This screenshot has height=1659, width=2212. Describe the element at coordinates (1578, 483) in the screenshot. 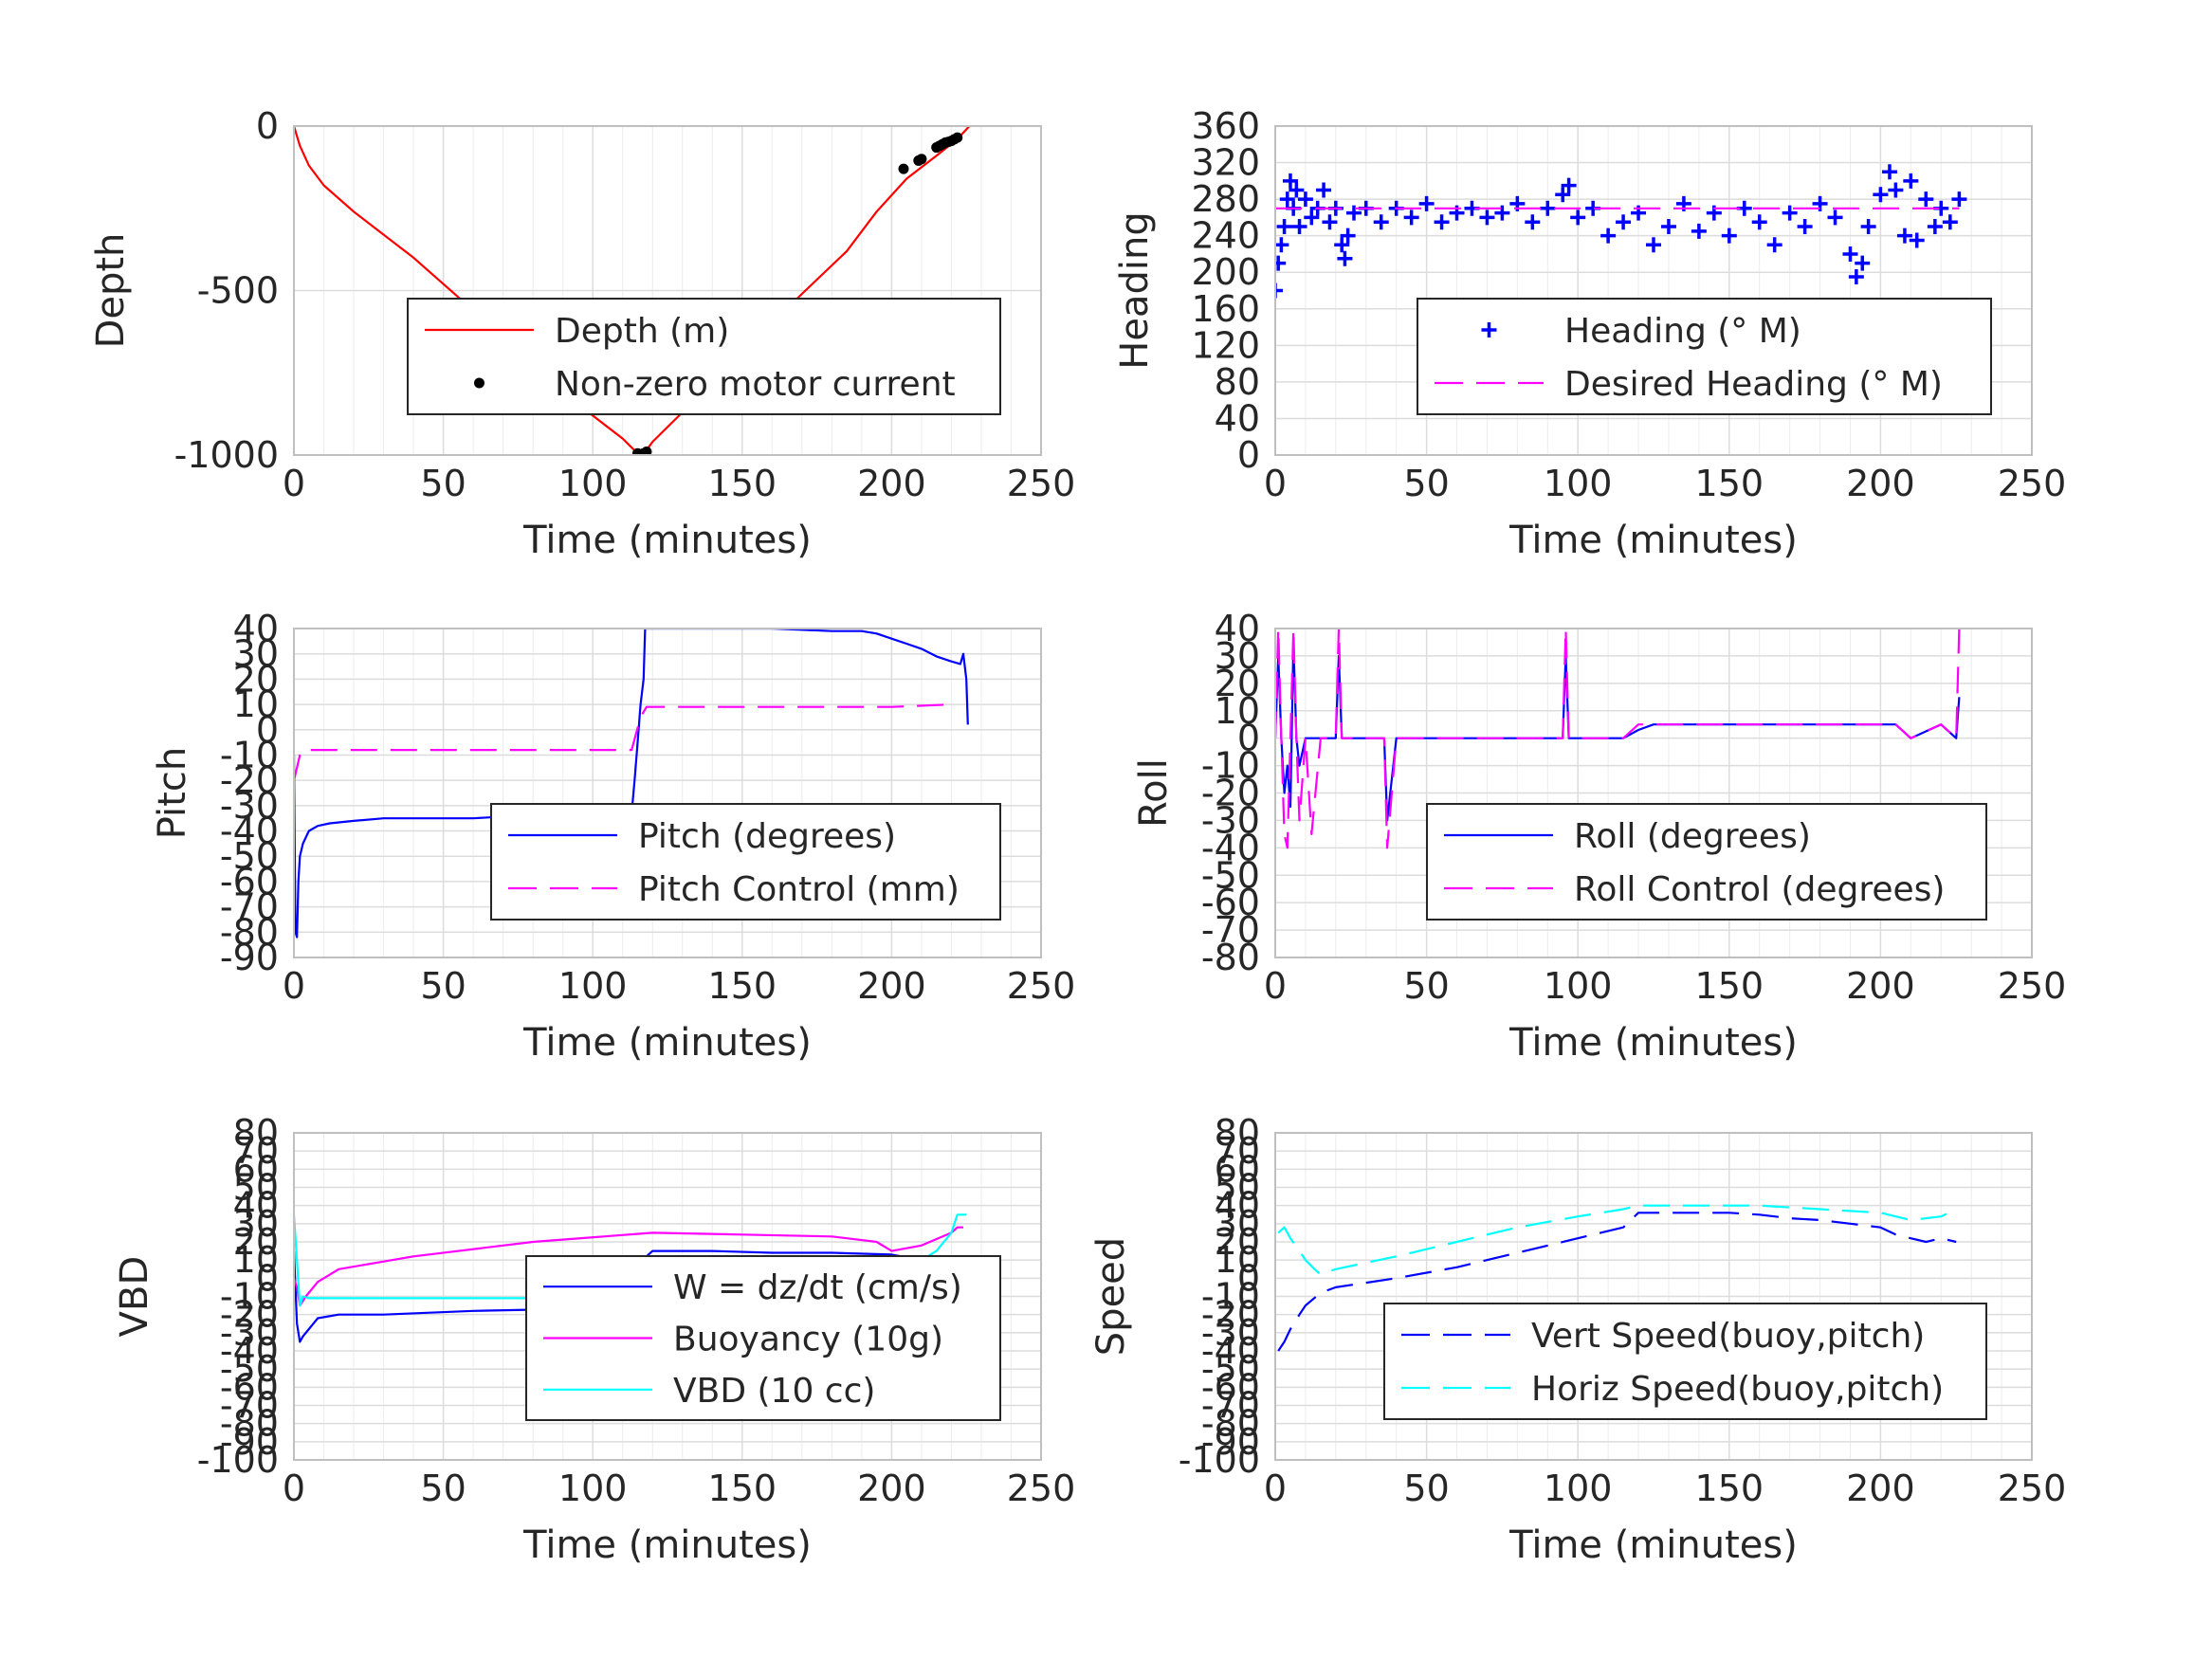

I see `heading-x-tick-label: 100` at that location.